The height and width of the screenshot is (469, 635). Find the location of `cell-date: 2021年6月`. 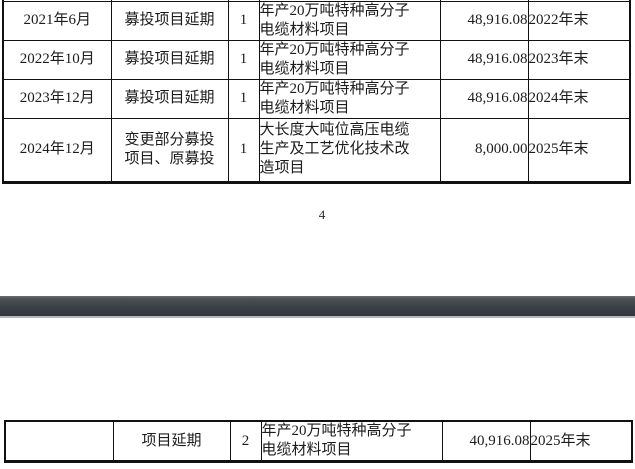

cell-date: 2021年6月 is located at coordinates (57, 20).